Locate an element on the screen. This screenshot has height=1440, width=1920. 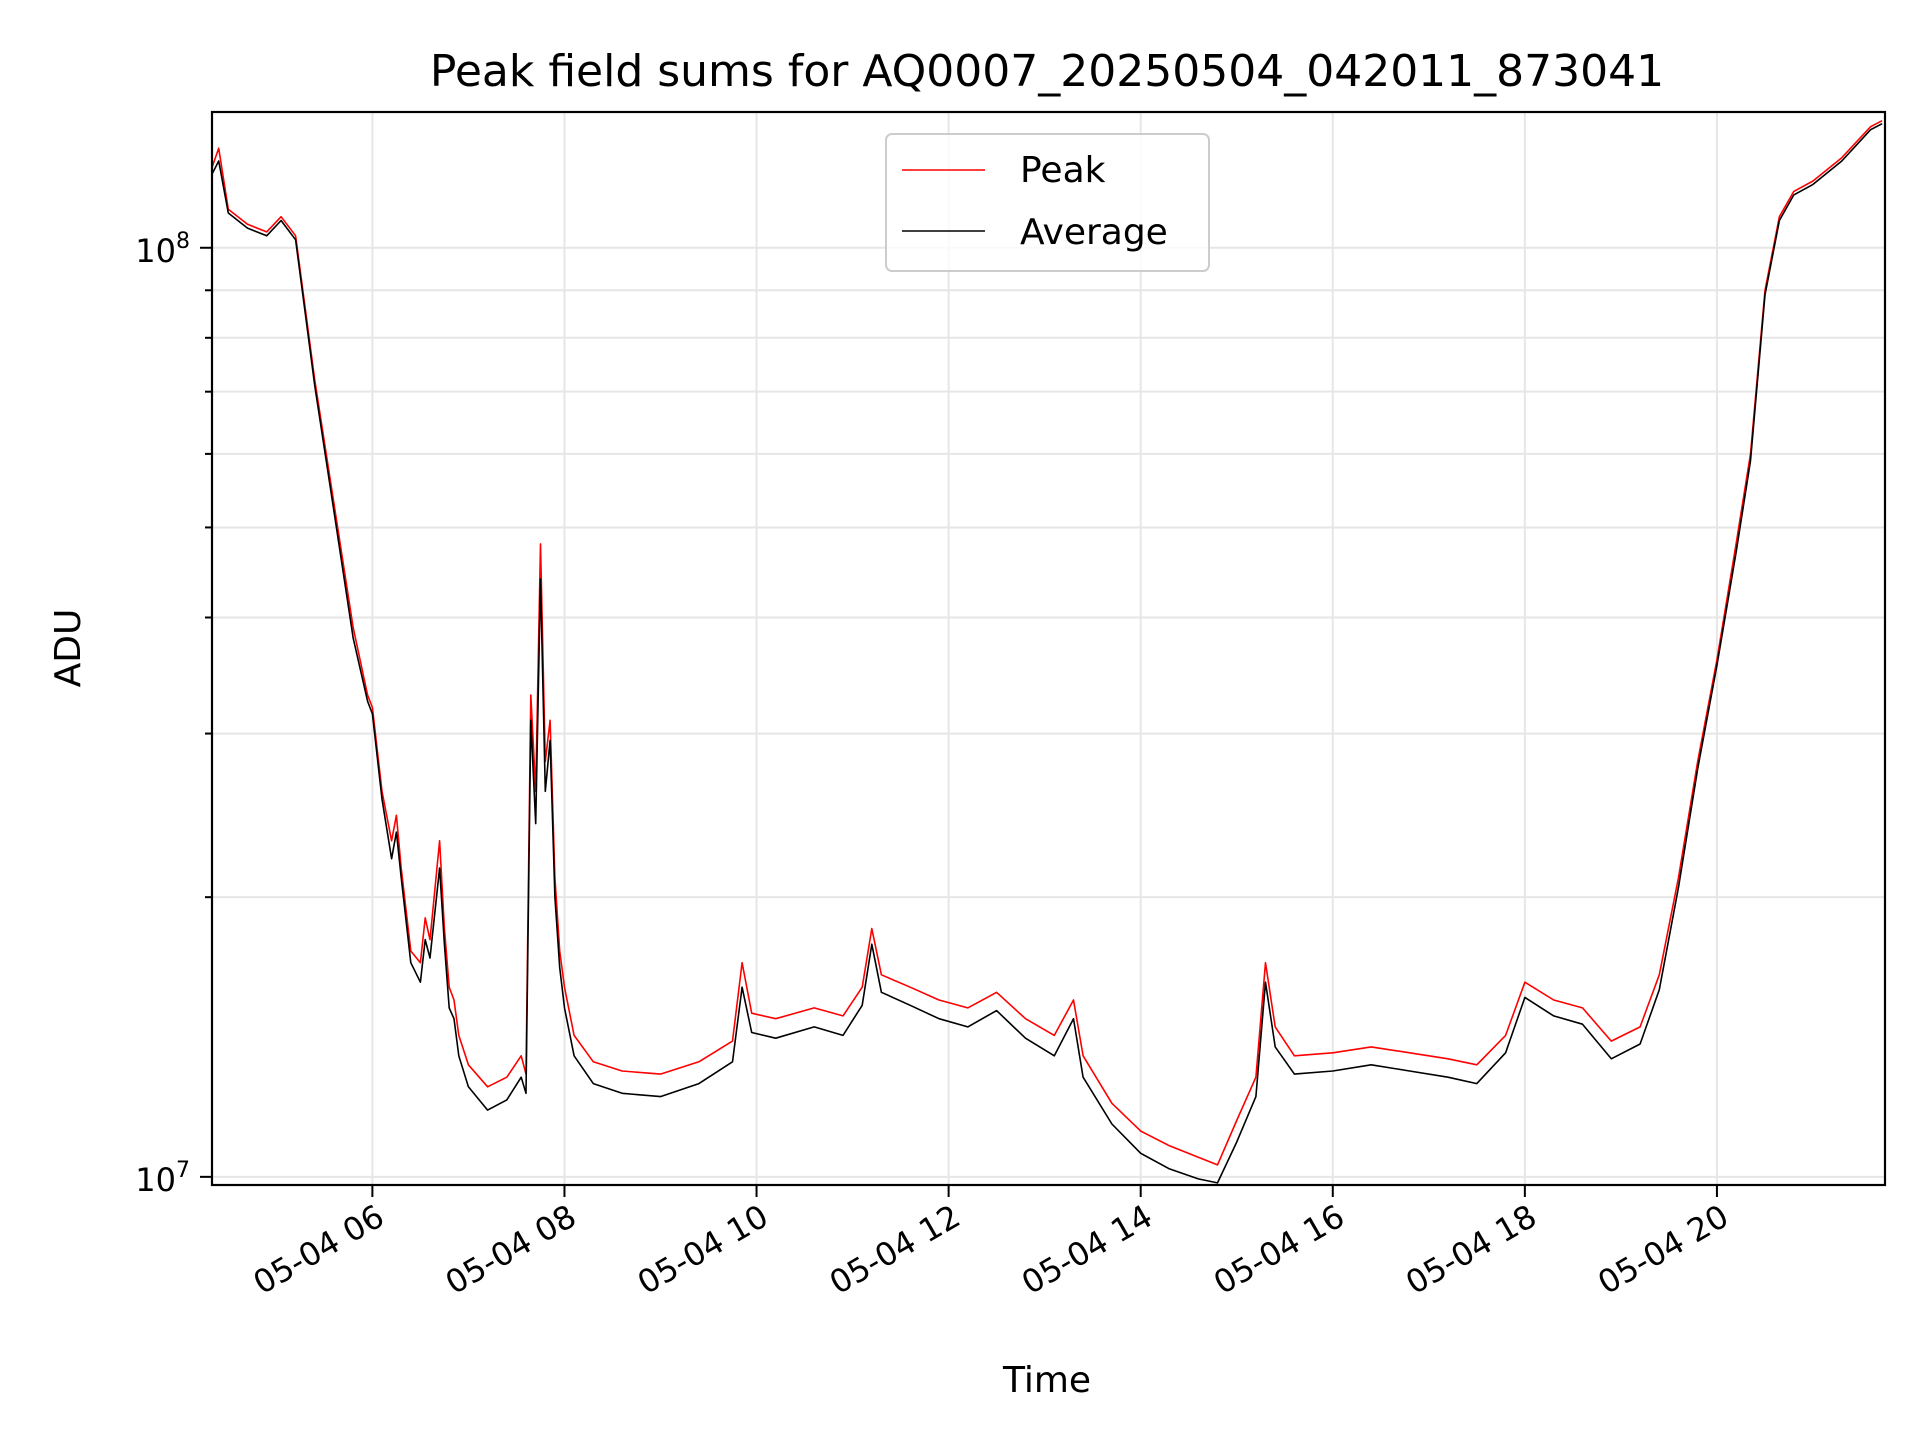
y-axis-label: ADU is located at coordinates (68, 648).